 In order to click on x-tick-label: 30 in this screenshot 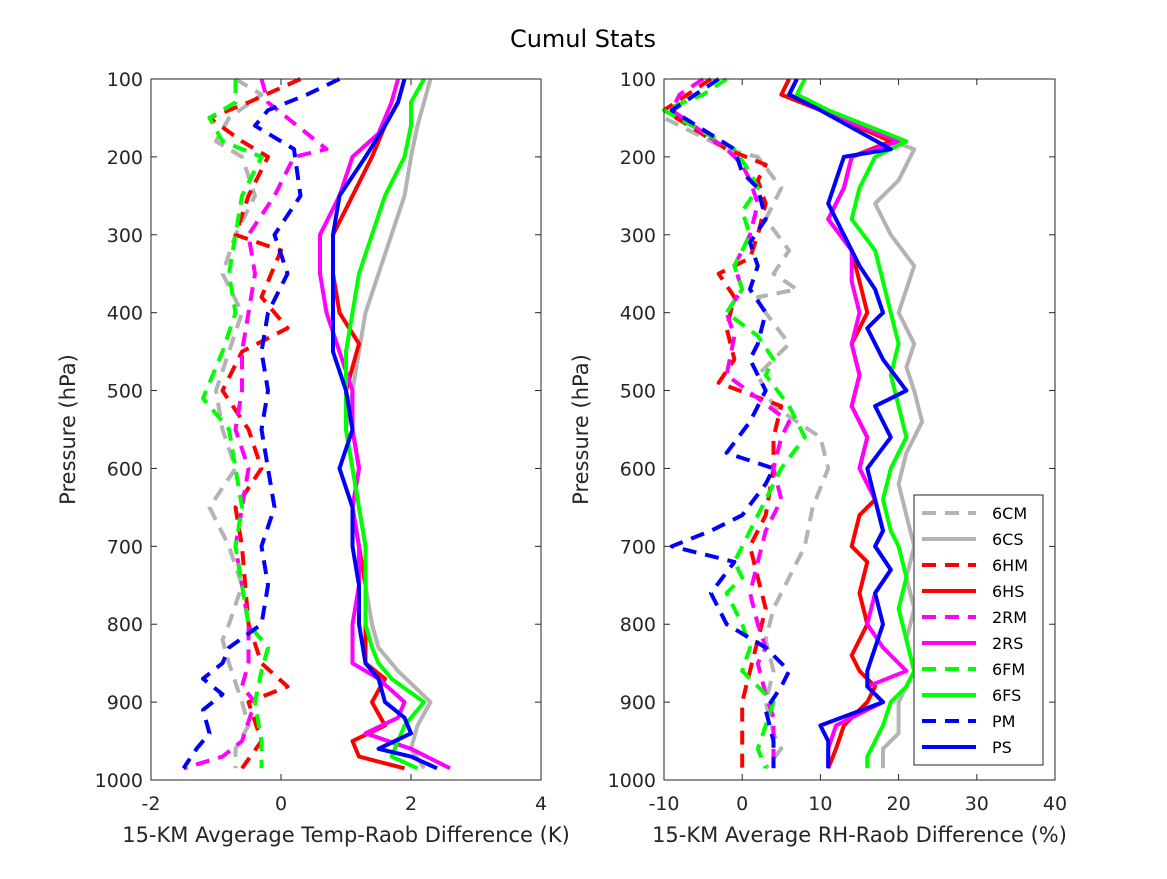, I will do `click(977, 804)`.